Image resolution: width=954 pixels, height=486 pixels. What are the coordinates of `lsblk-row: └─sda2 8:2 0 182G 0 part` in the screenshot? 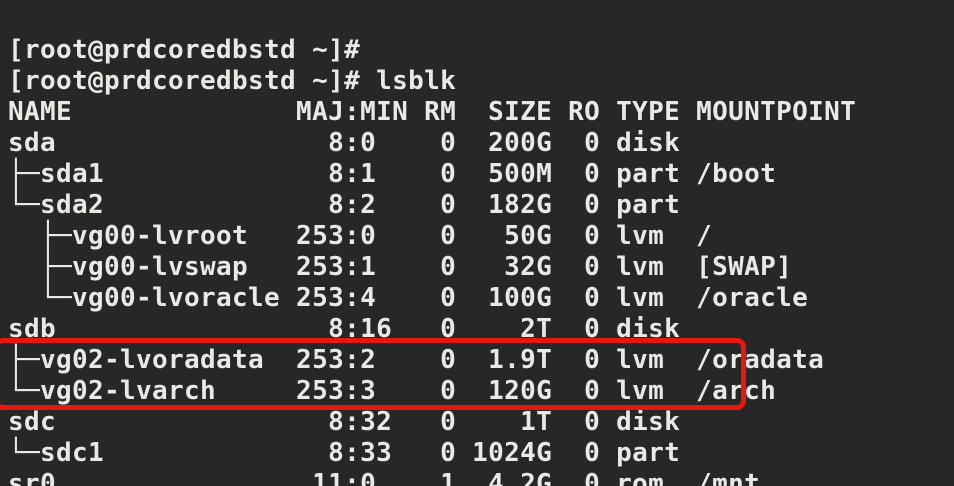 It's located at (352, 205).